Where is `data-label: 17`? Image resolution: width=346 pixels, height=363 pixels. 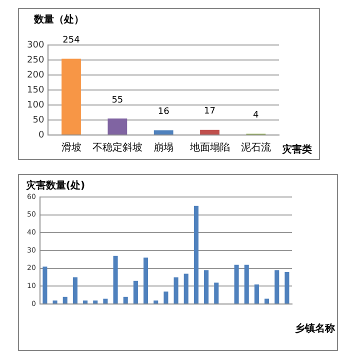
data-label: 17 is located at coordinates (210, 111).